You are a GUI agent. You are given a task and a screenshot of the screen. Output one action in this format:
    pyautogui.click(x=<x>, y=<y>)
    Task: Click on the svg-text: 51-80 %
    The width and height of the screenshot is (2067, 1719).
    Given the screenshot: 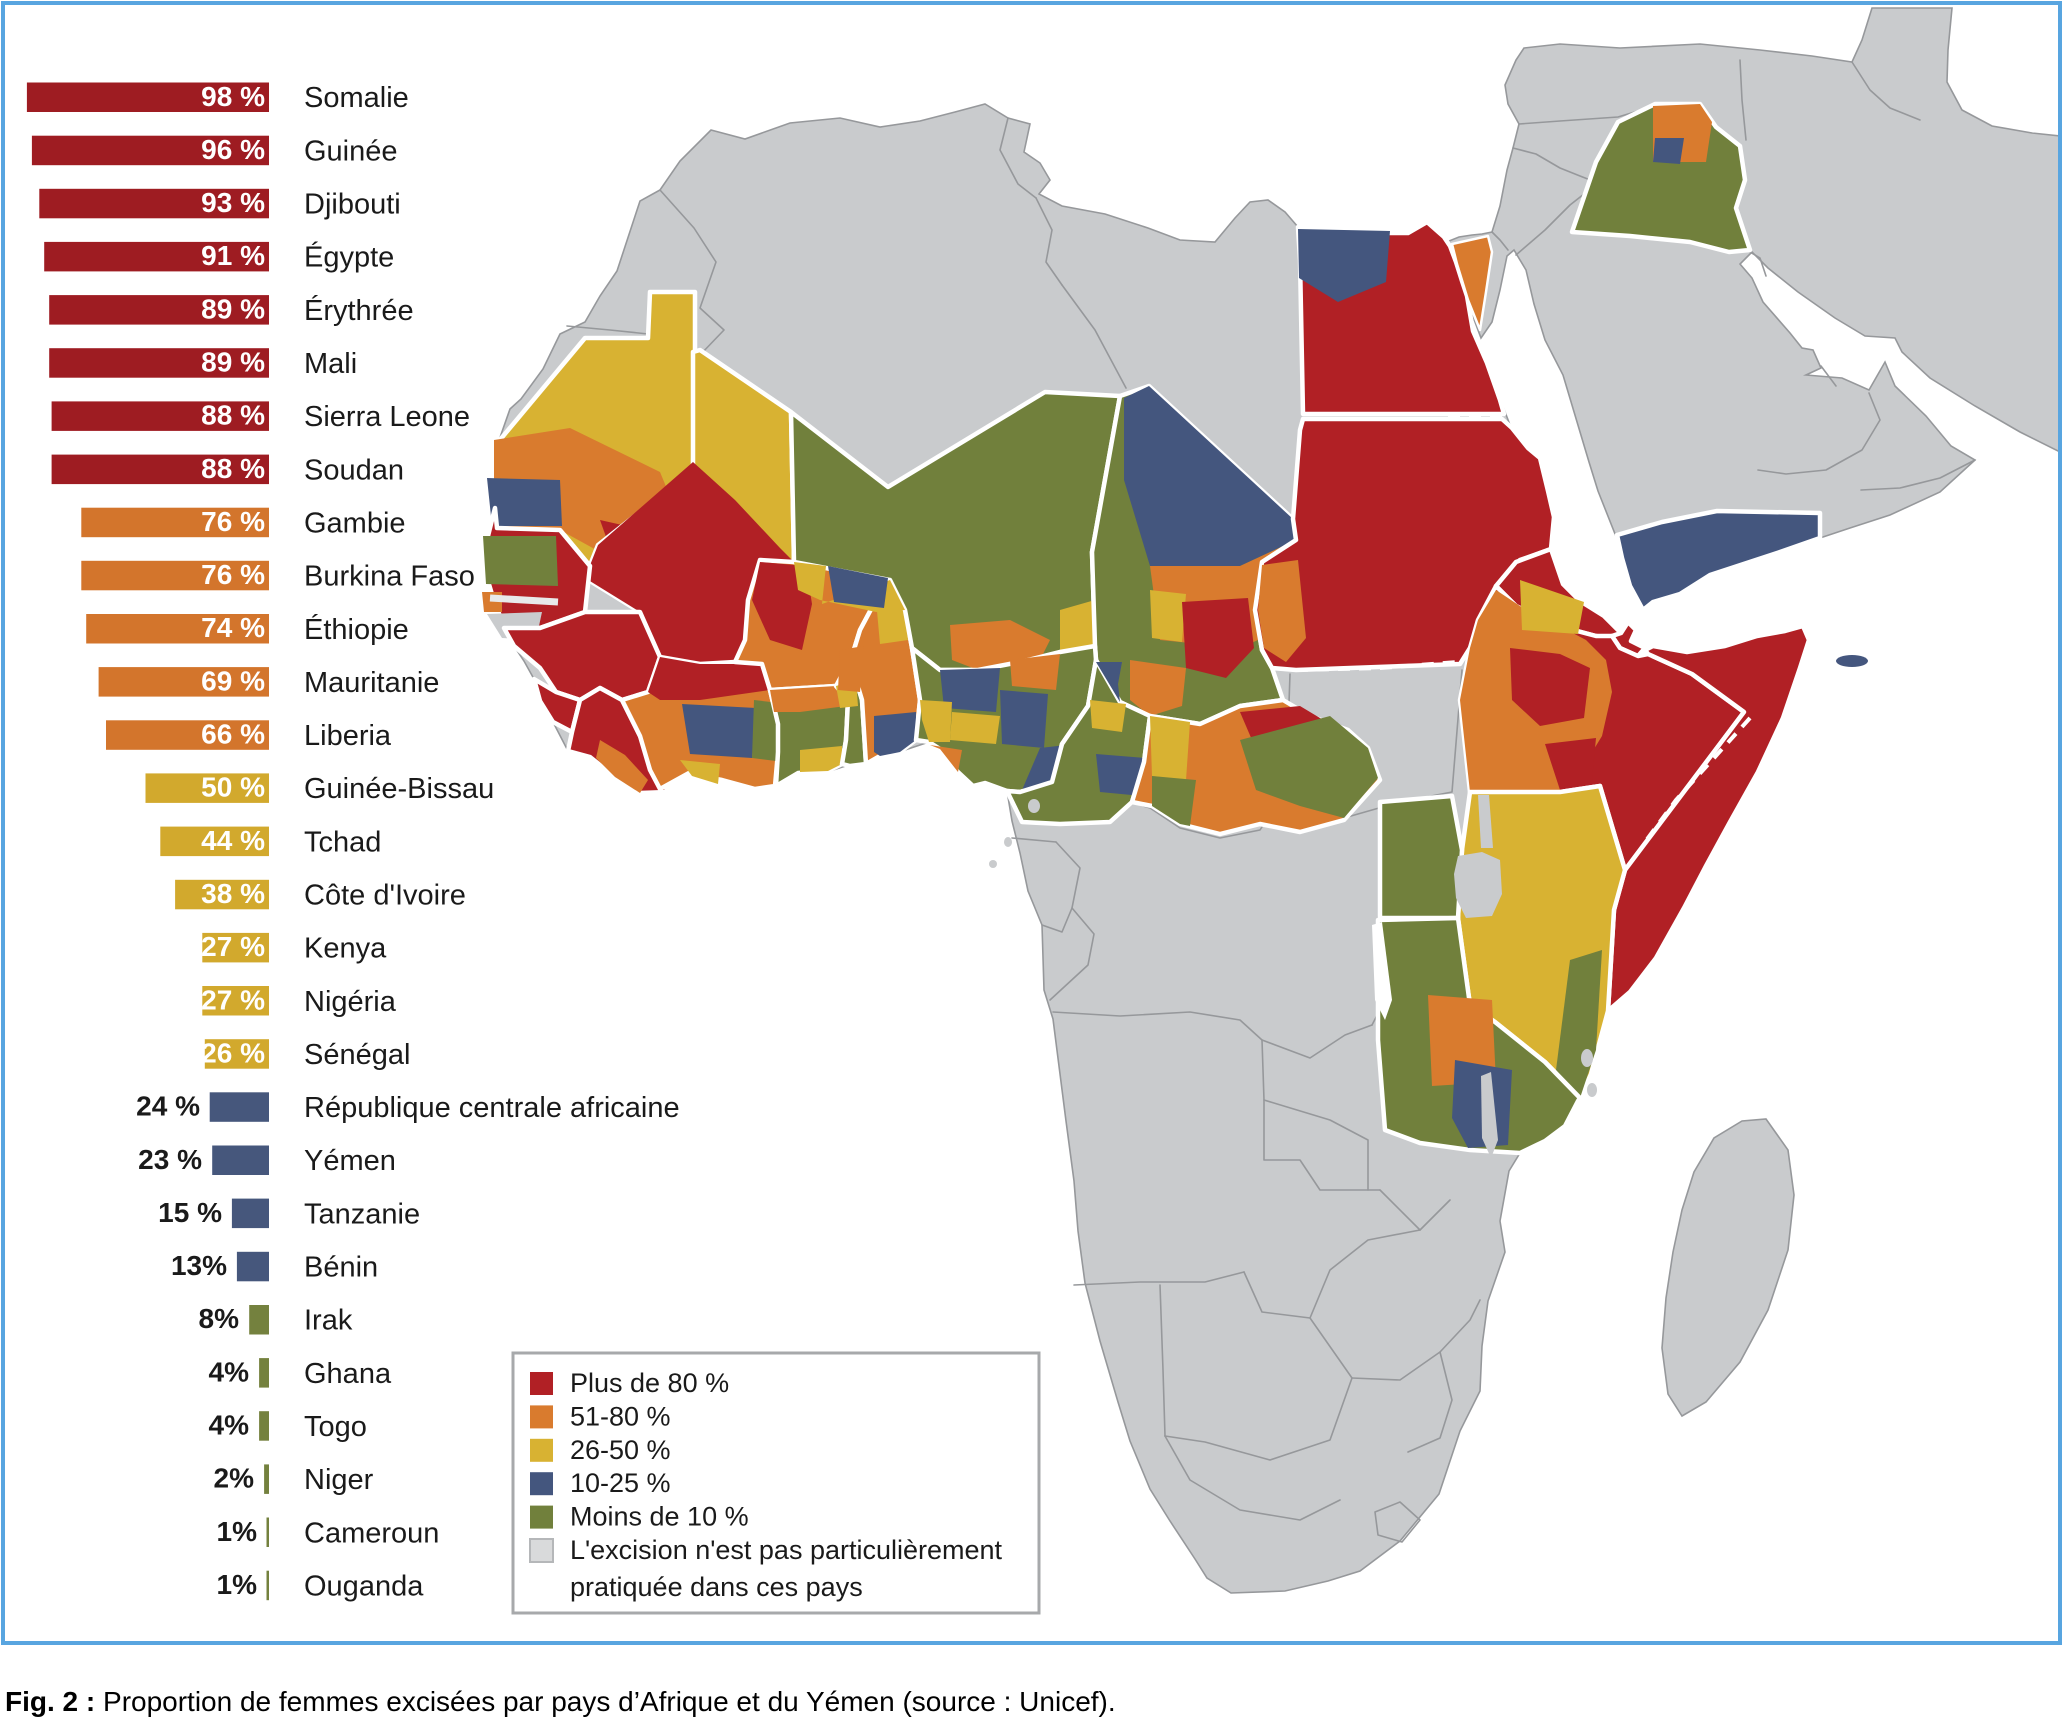 What is the action you would take?
    pyautogui.click(x=620, y=1416)
    